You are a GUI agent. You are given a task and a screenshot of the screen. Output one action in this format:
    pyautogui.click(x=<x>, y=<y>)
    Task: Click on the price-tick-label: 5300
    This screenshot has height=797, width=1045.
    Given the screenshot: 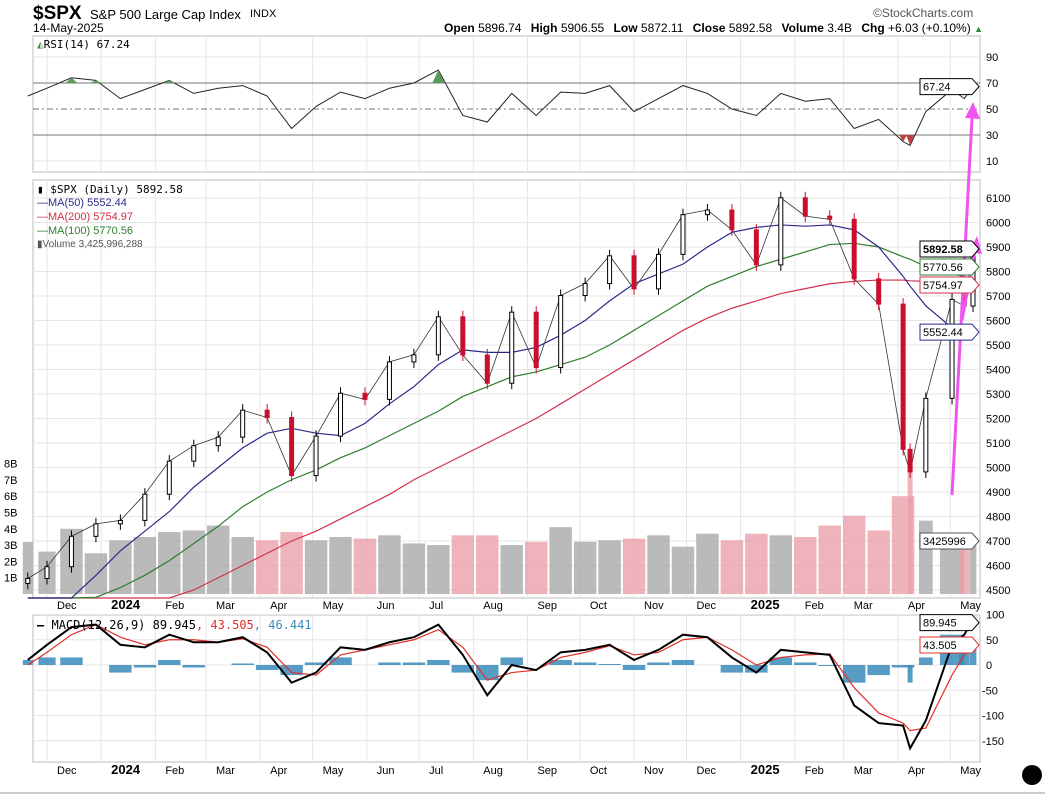 What is the action you would take?
    pyautogui.click(x=998, y=395)
    